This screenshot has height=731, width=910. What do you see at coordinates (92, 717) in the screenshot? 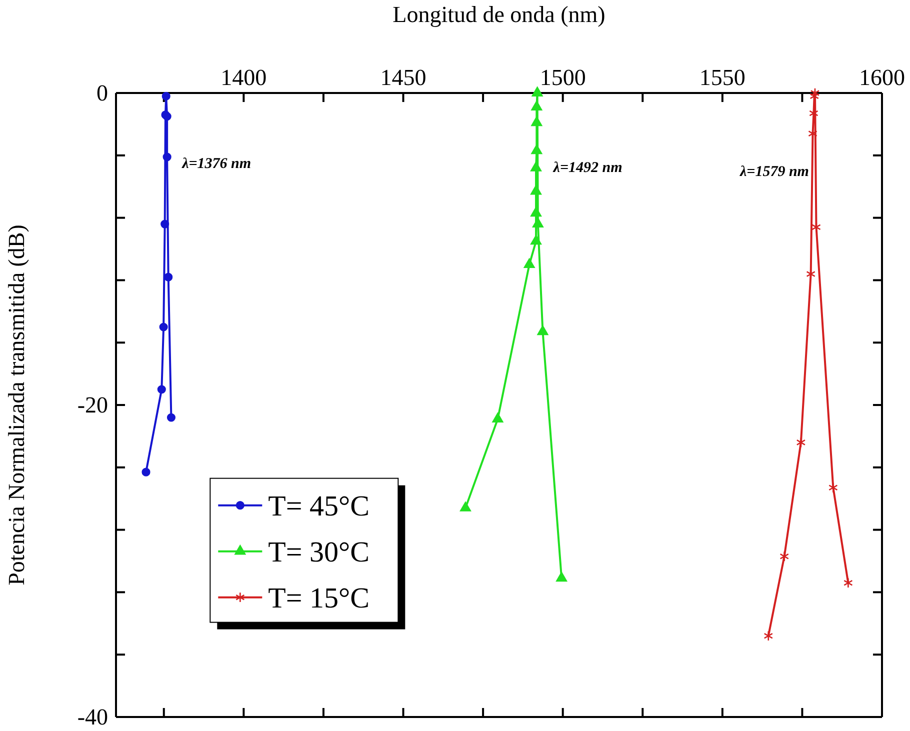
I see `y-tick-label: -40` at bounding box center [92, 717].